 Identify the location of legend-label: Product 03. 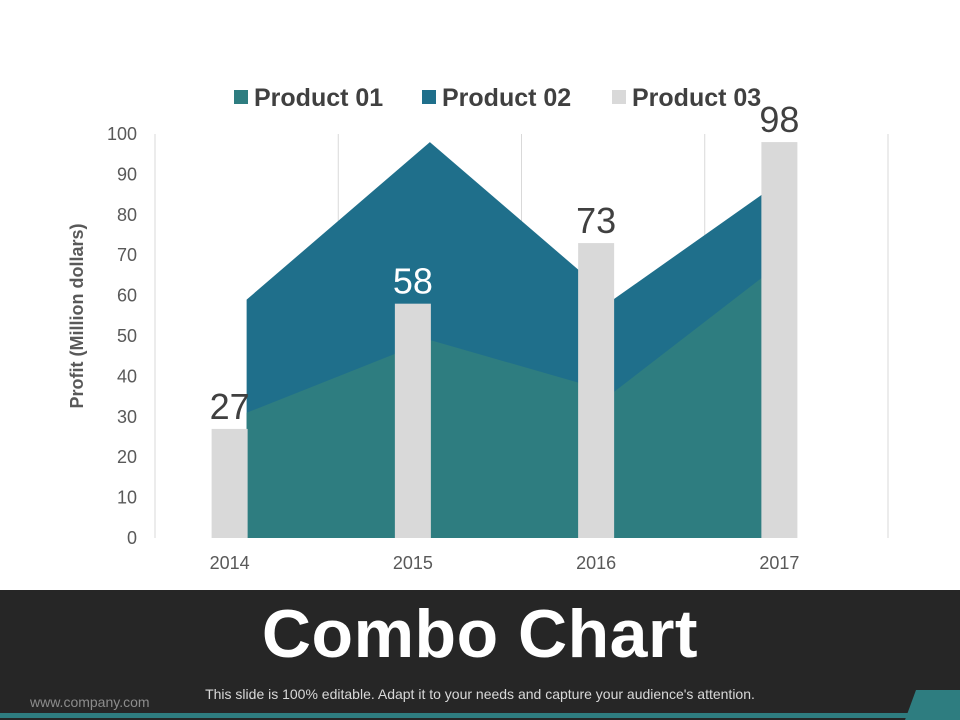
(696, 98).